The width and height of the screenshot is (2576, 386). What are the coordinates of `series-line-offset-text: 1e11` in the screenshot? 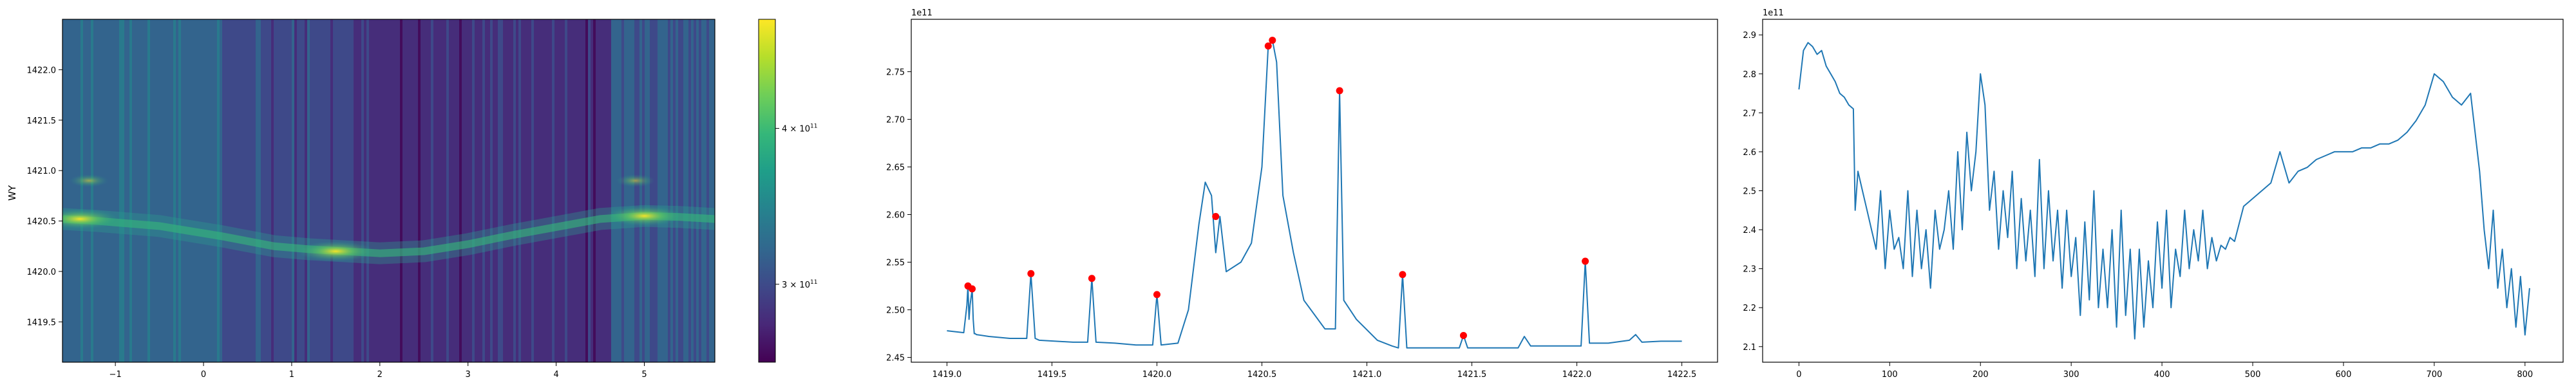 It's located at (1773, 13).